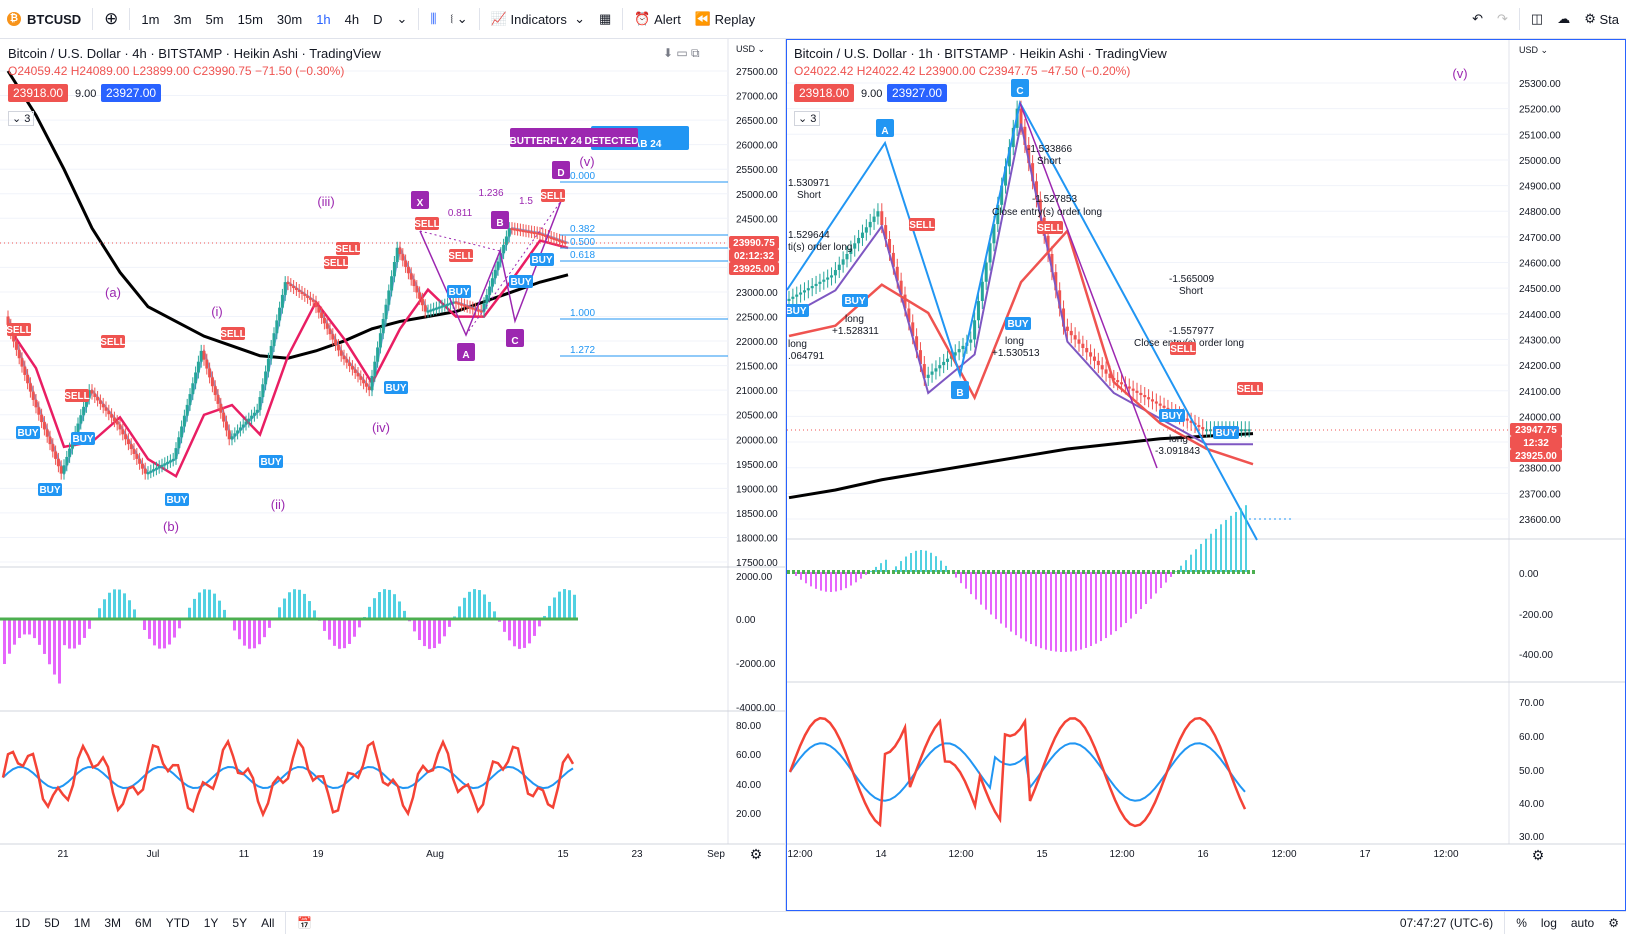 The width and height of the screenshot is (1626, 934). Describe the element at coordinates (1521, 923) in the screenshot. I see `percent-toggle: %` at that location.